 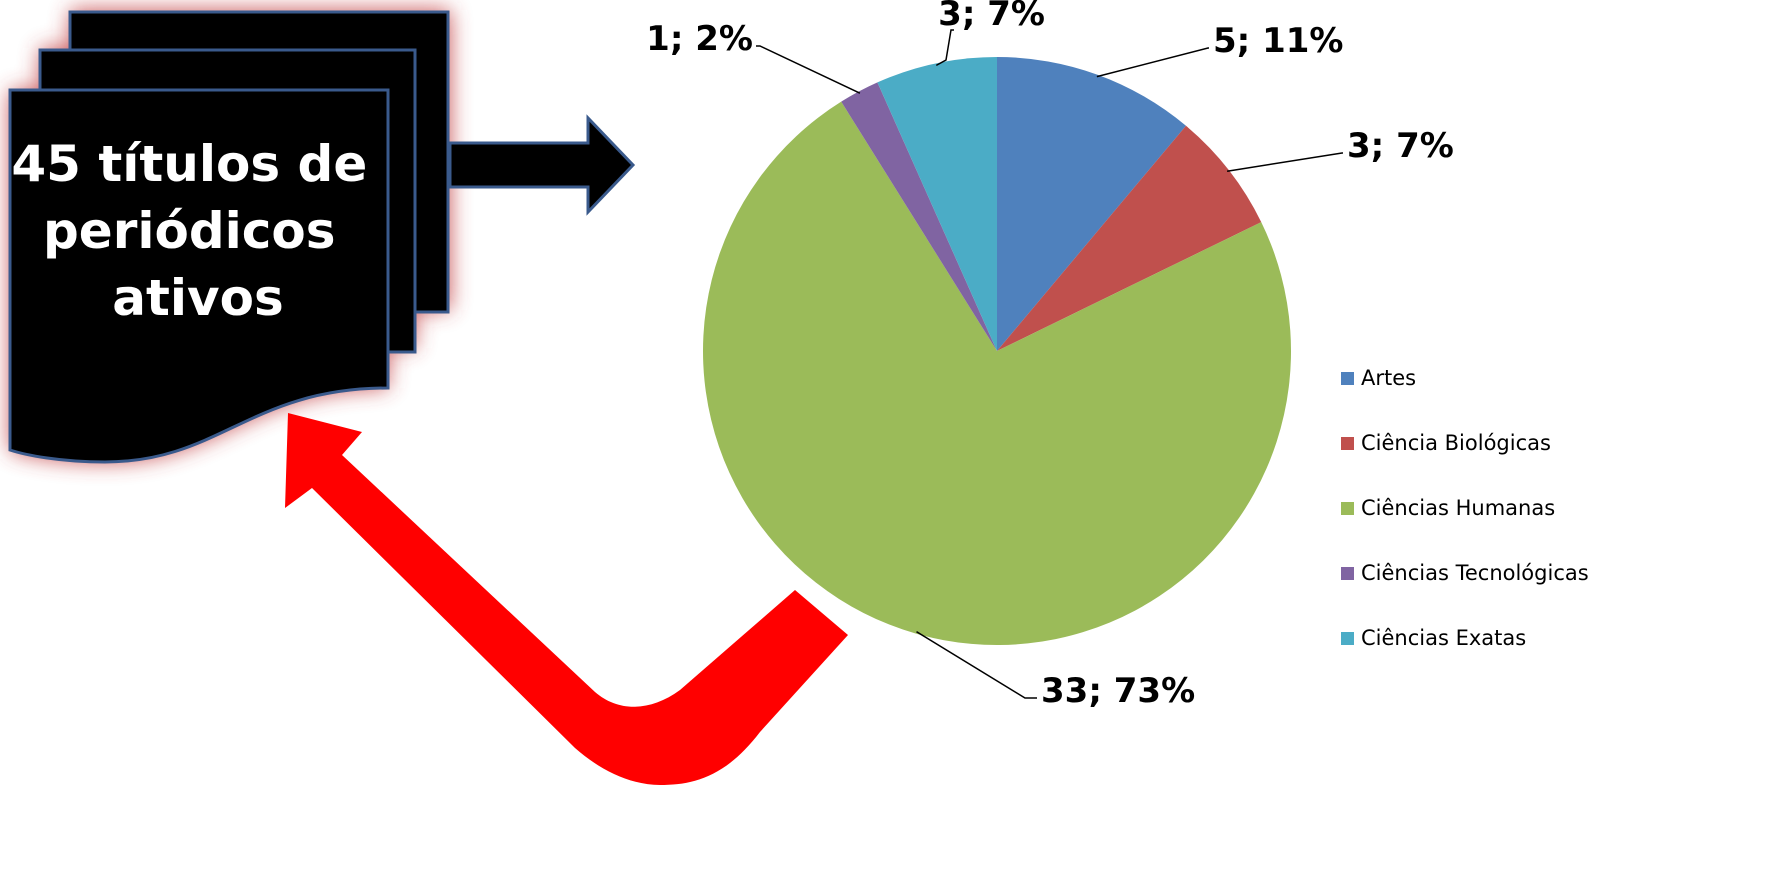 I want to click on right-arrow-icon, so click(x=542, y=165).